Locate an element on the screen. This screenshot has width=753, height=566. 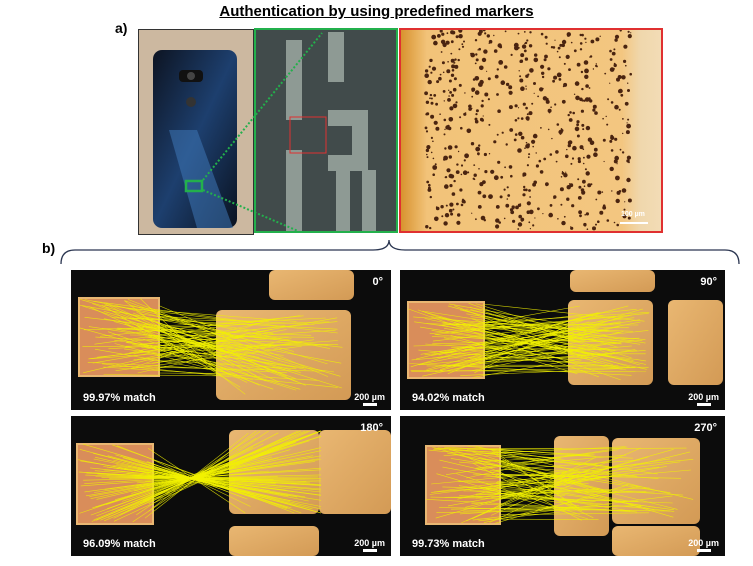
match-percentage: 96.09% match is located at coordinates (119, 544).